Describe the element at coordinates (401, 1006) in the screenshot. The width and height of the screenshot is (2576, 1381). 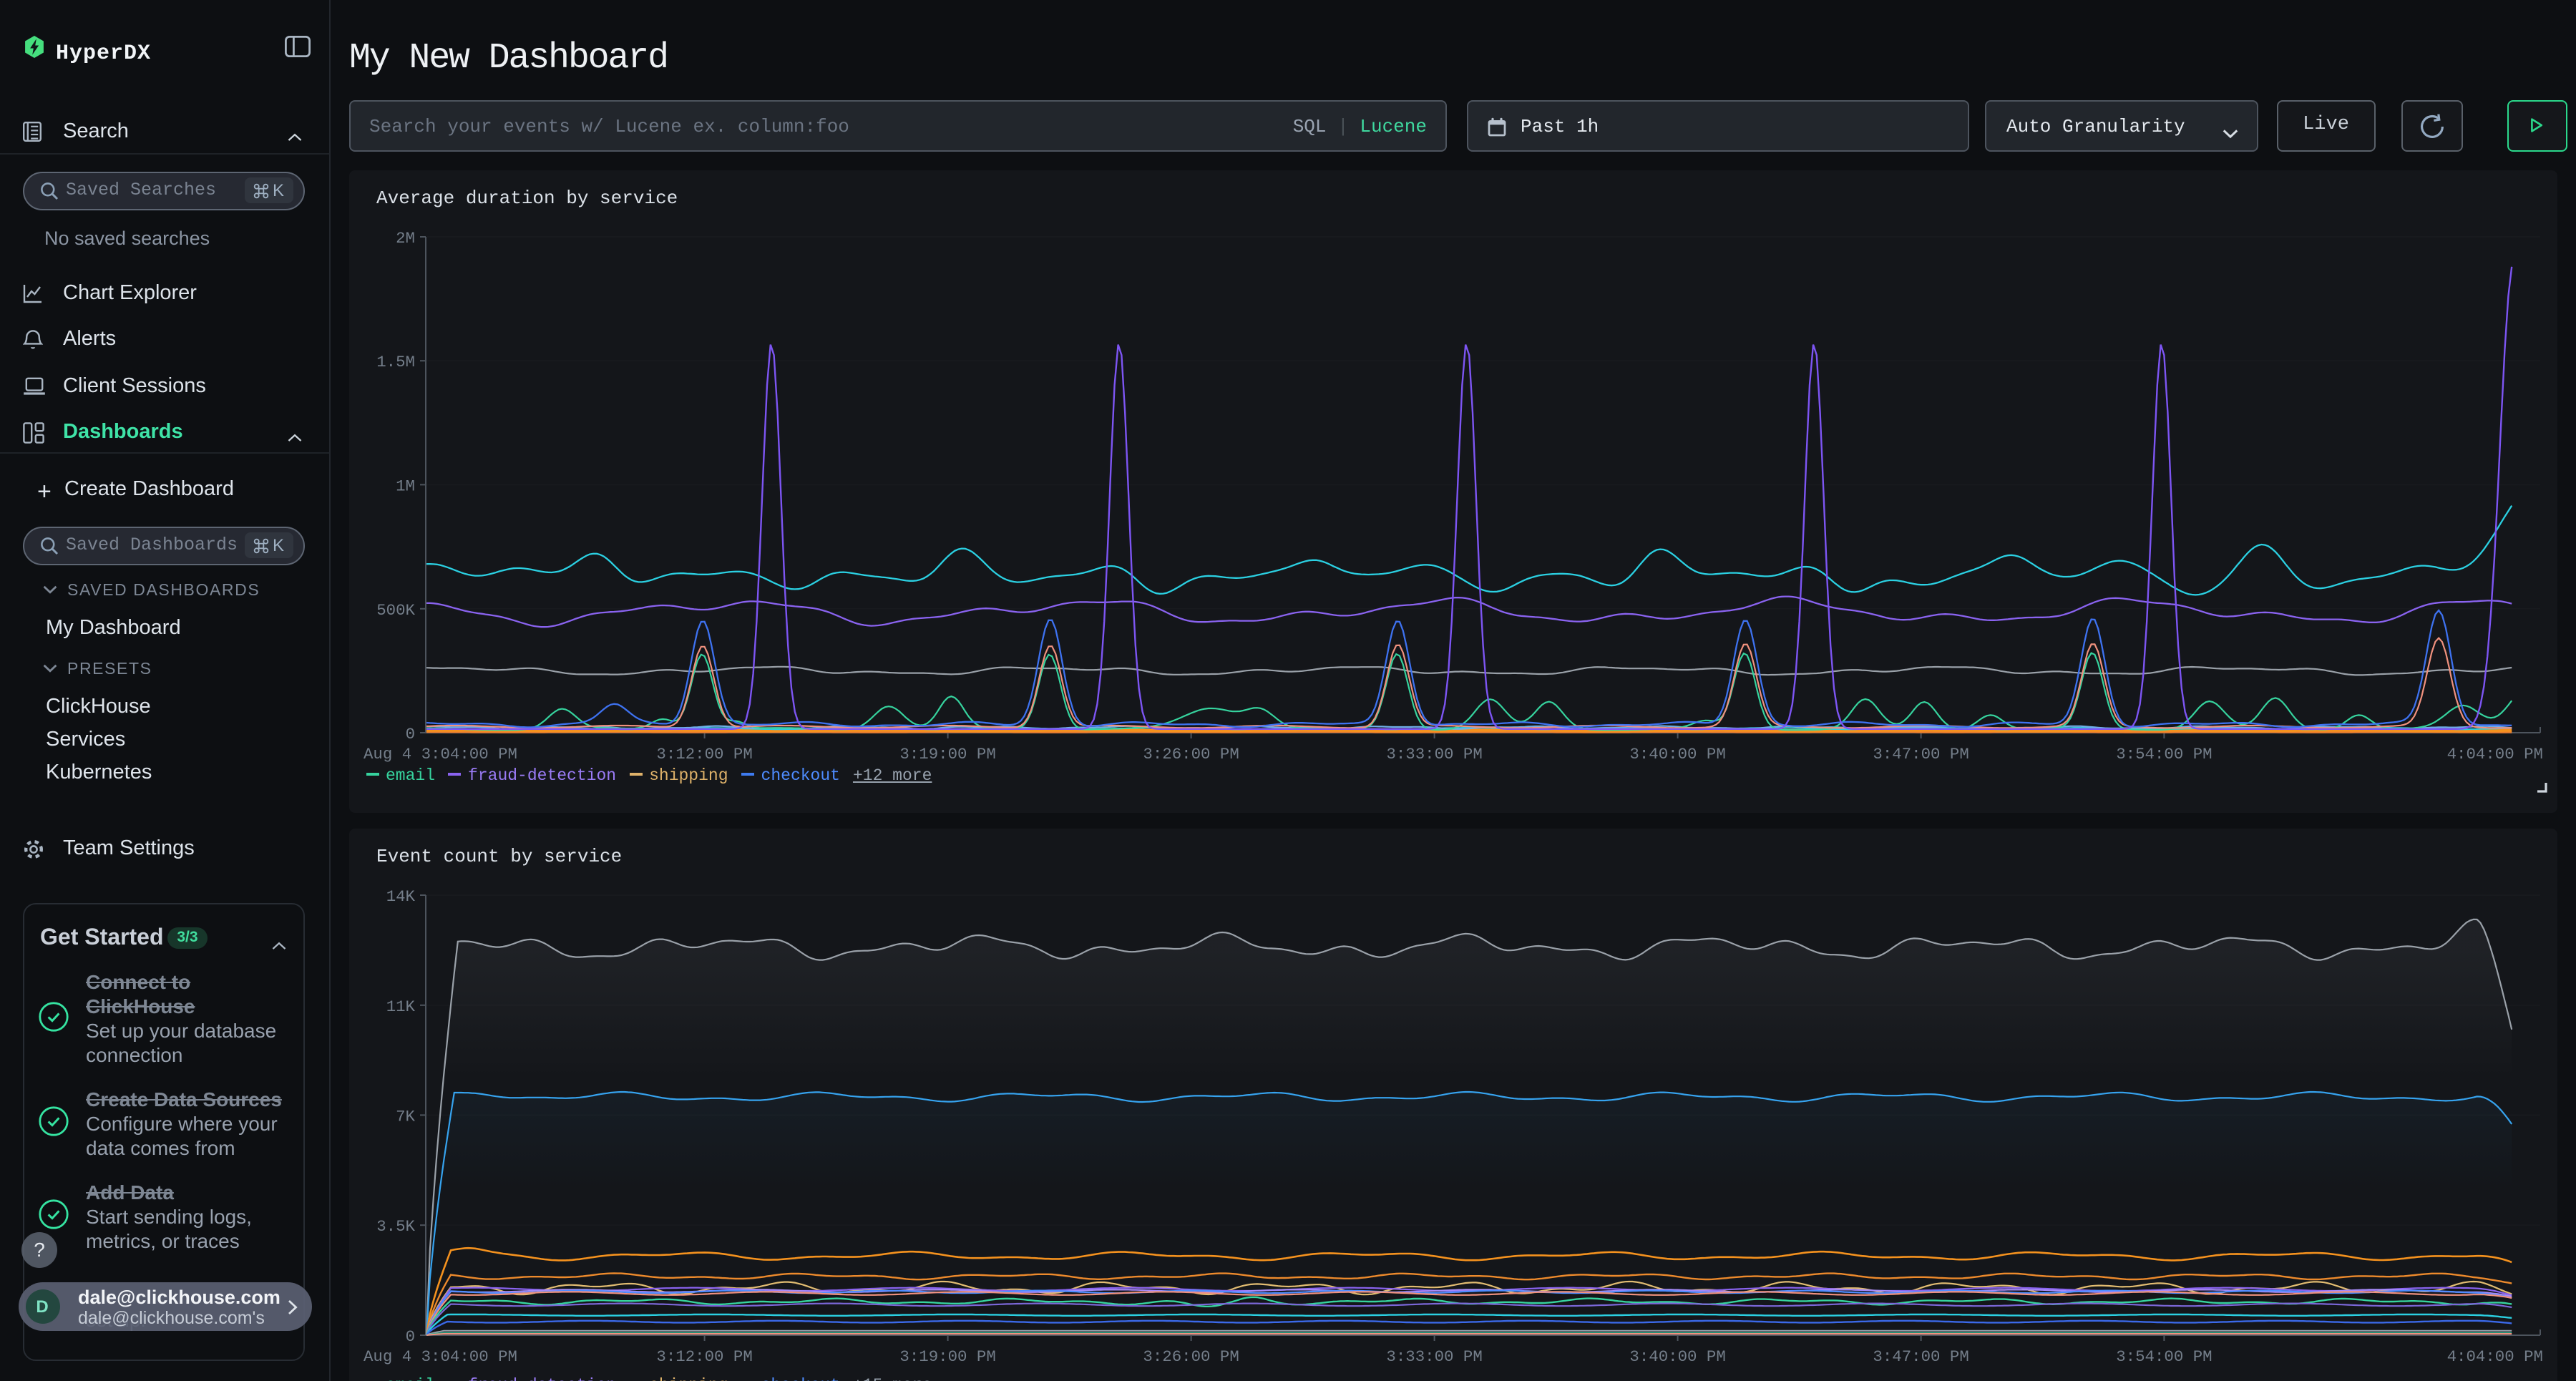
I see `svg-text: 11K` at that location.